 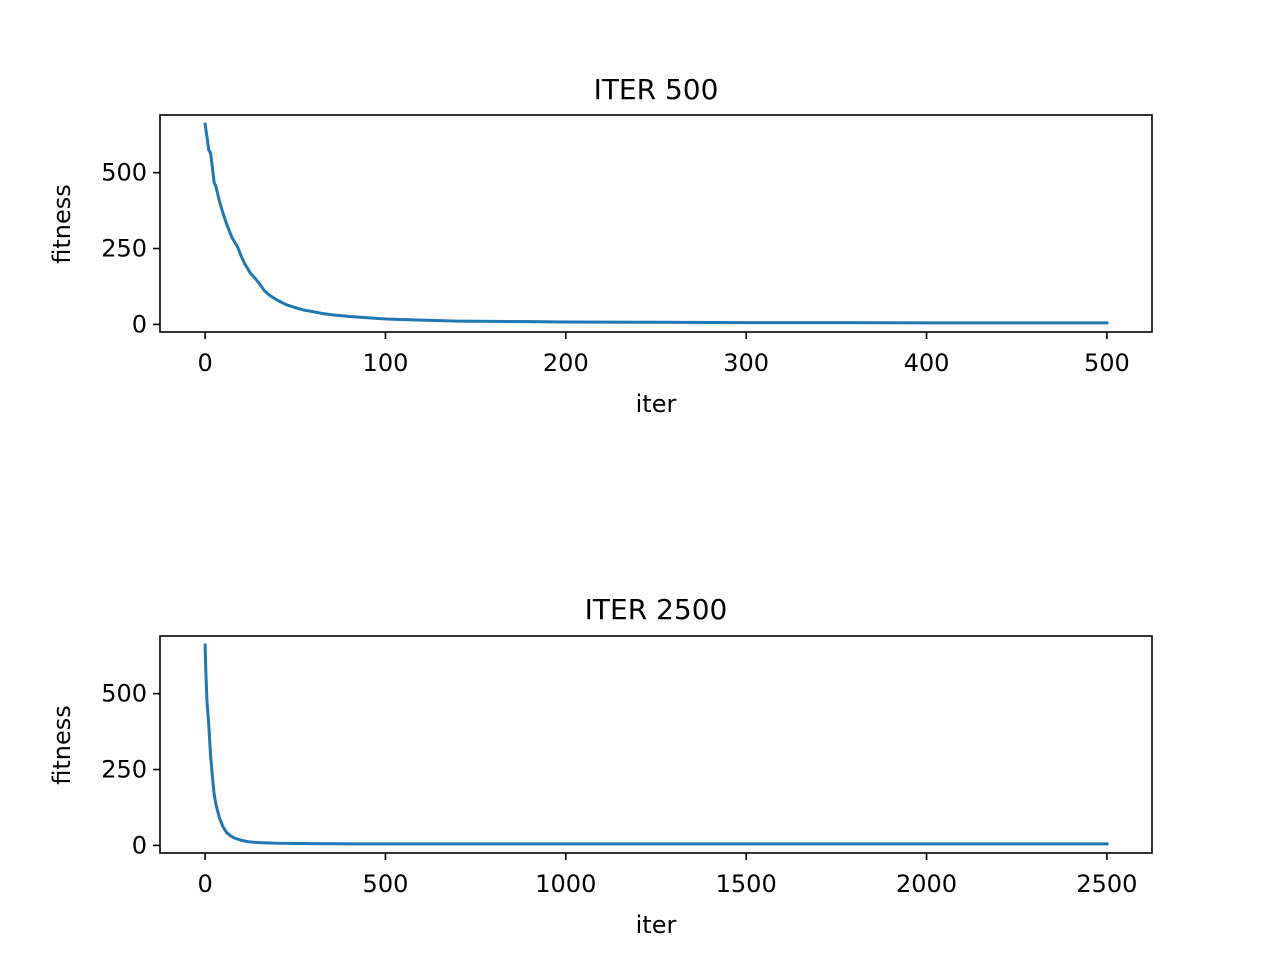 What do you see at coordinates (565, 884) in the screenshot?
I see `x-tick-label: 1000` at bounding box center [565, 884].